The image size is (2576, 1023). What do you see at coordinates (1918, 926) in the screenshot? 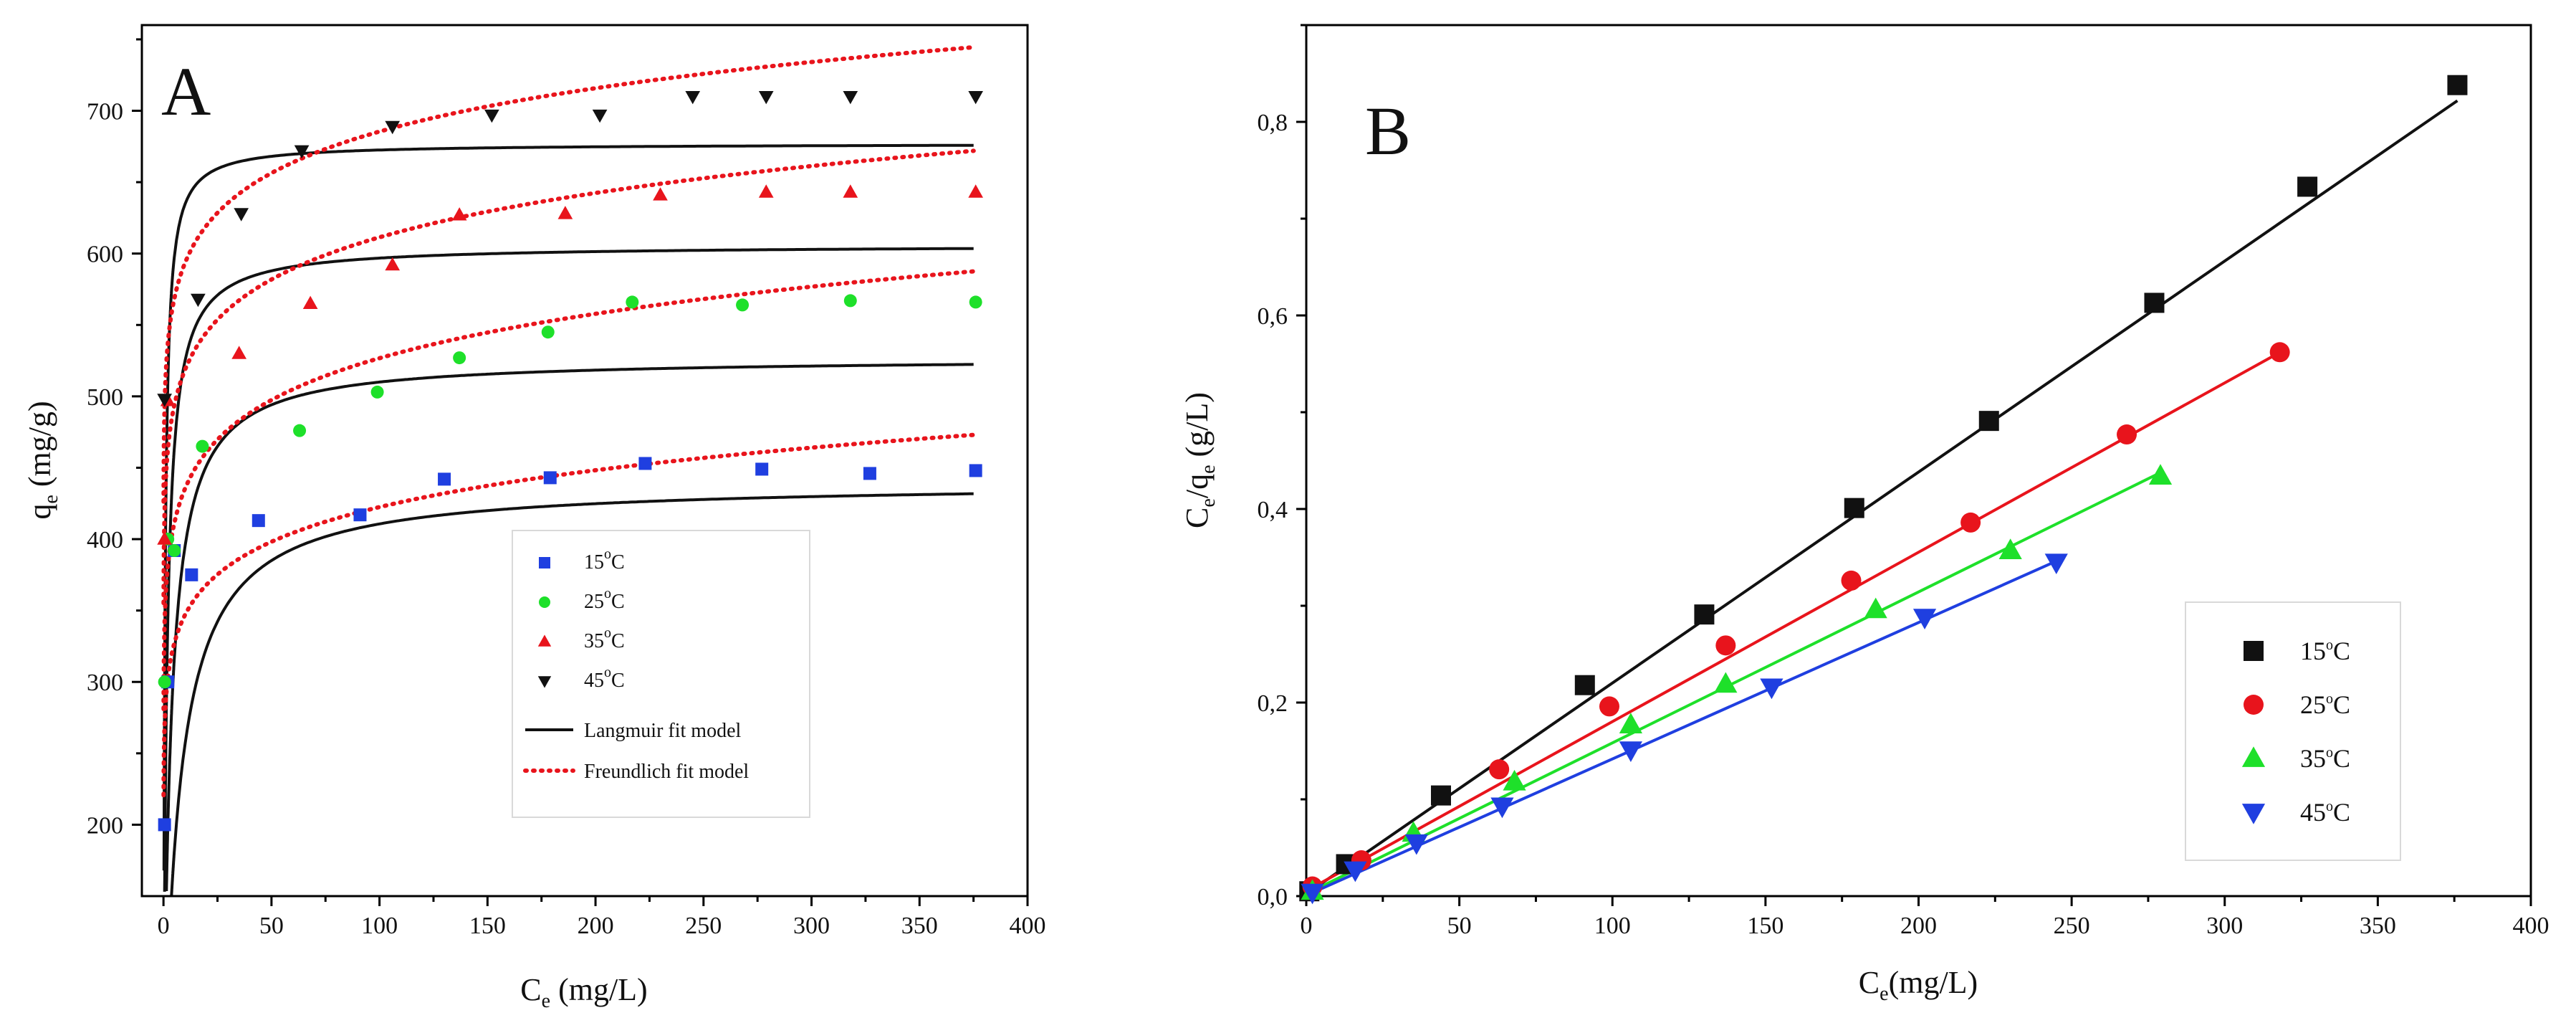
I see `panel-b-x-tick-label: 200` at bounding box center [1918, 926].